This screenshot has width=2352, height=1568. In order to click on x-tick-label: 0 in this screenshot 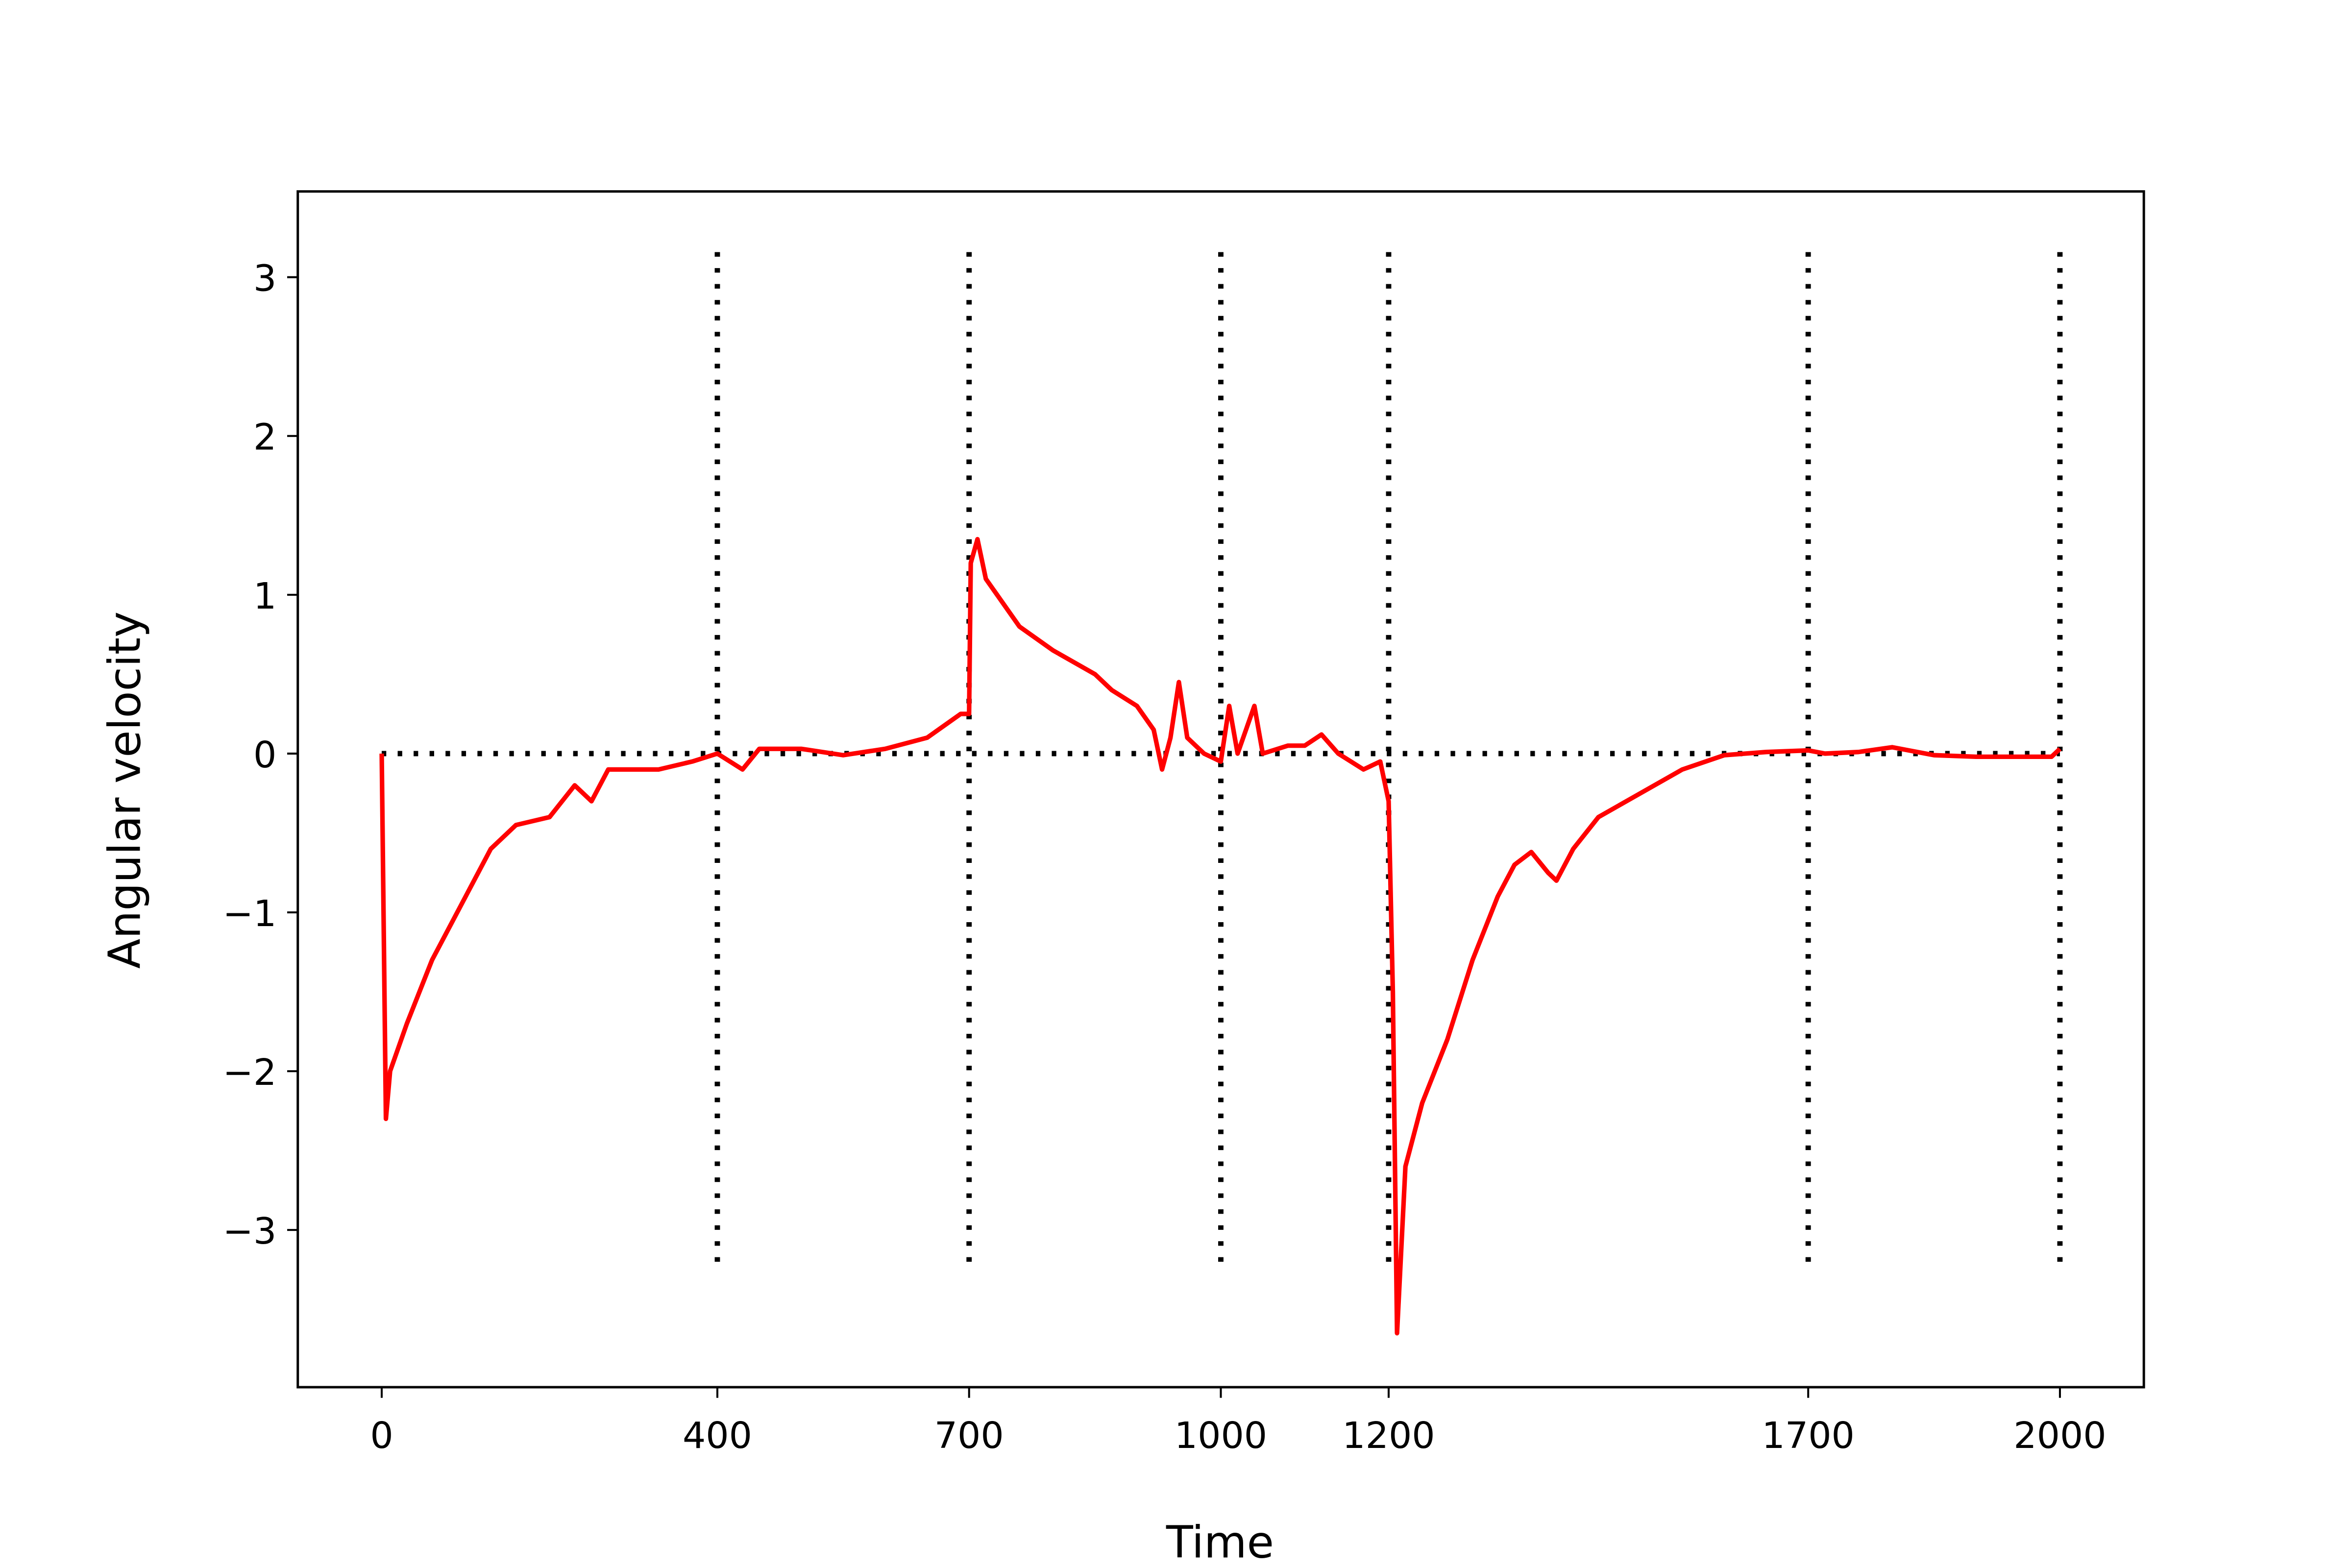, I will do `click(381, 1435)`.